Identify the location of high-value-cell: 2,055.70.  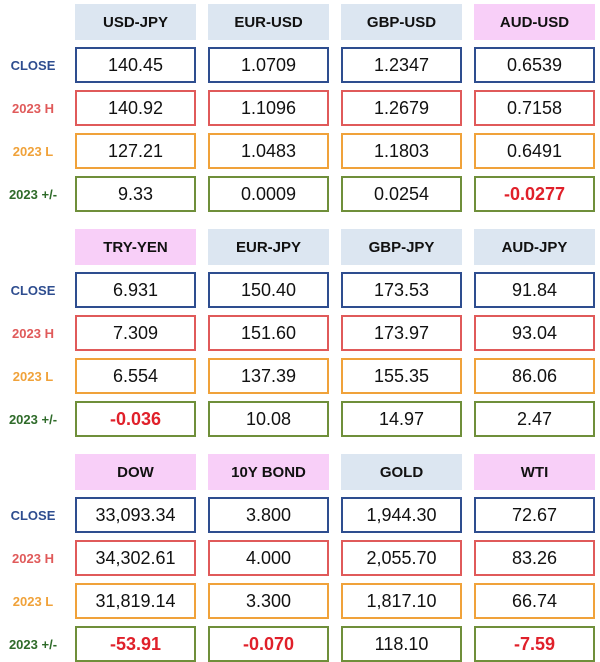
(401, 558).